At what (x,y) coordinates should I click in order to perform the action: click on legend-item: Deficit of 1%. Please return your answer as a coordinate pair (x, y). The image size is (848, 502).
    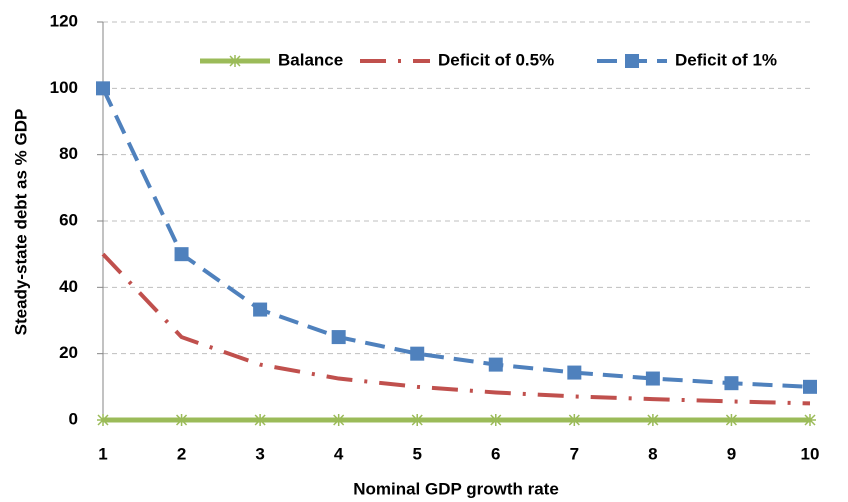
    Looking at the image, I should click on (687, 59).